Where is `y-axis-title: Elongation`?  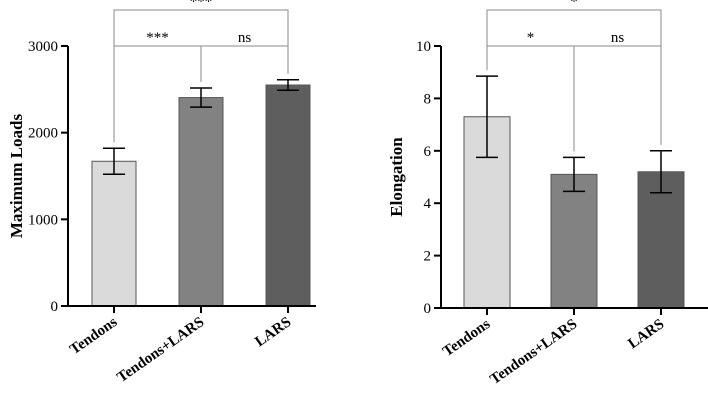
y-axis-title: Elongation is located at coordinates (396, 177).